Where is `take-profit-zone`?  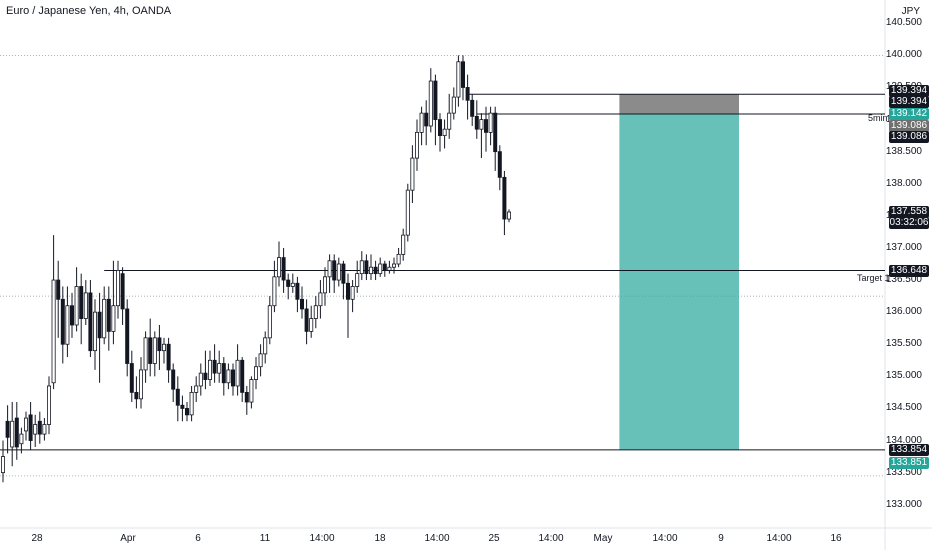
take-profit-zone is located at coordinates (679, 282).